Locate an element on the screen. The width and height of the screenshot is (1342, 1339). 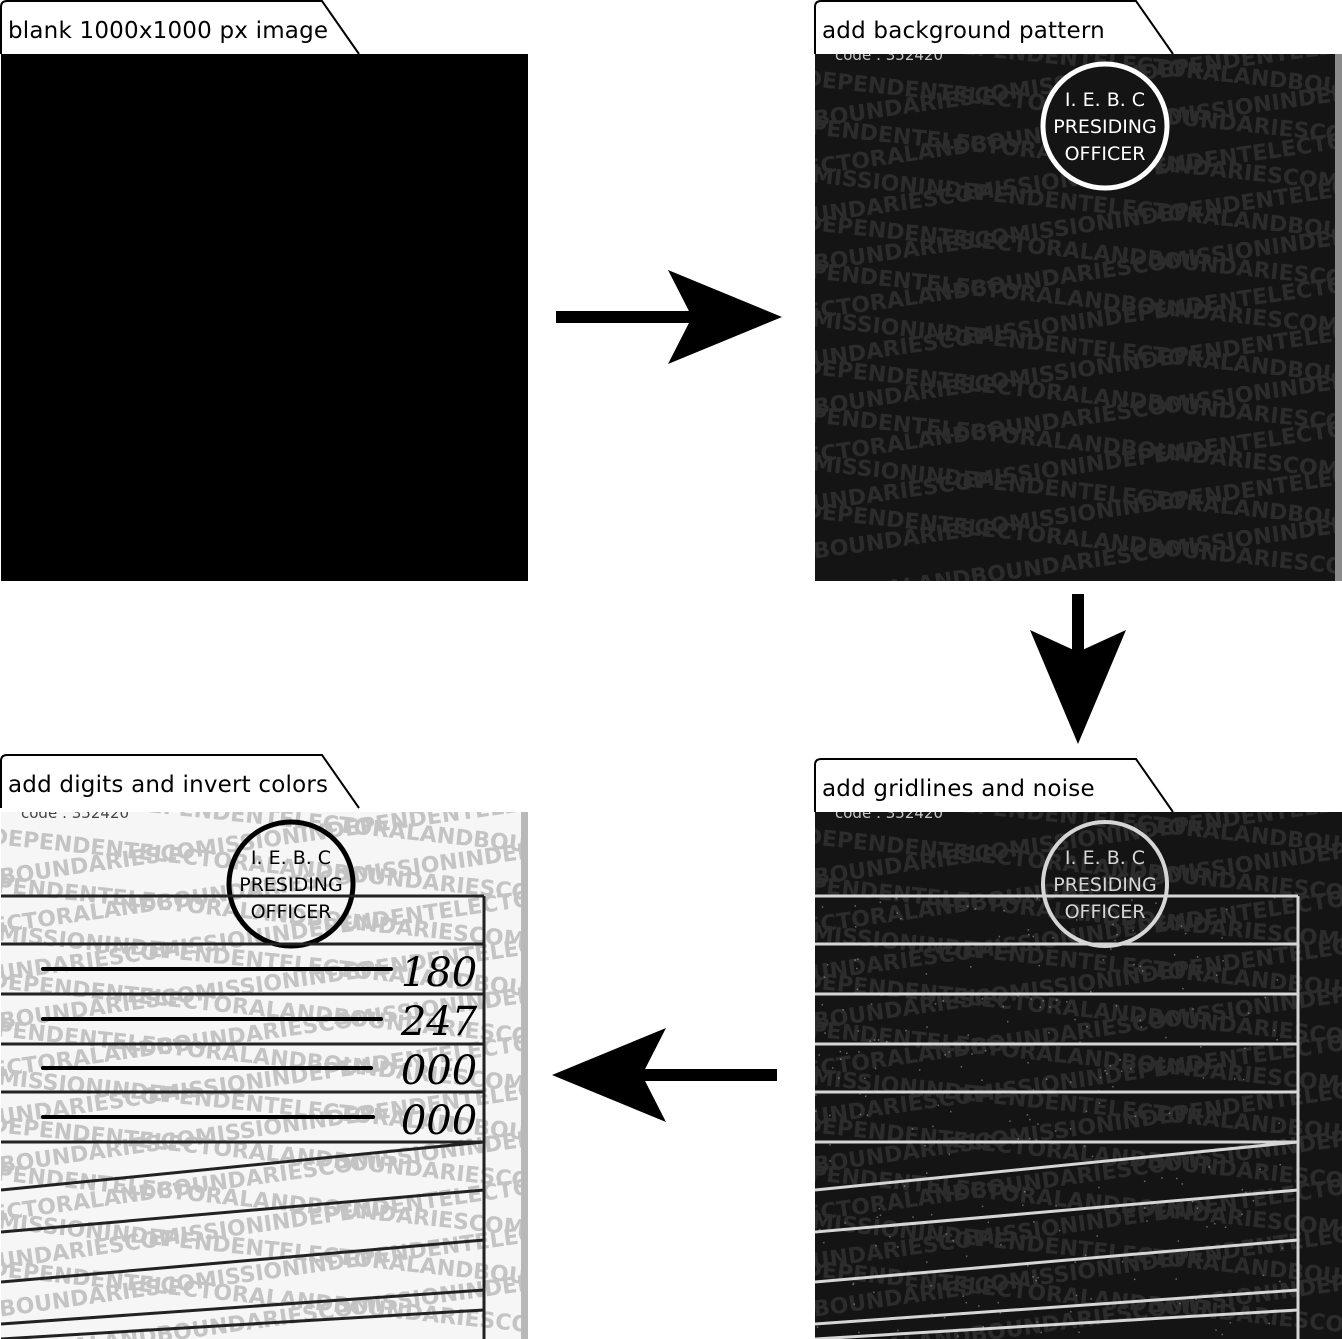
stamp-line-1: I. E. B. C is located at coordinates (1105, 858).